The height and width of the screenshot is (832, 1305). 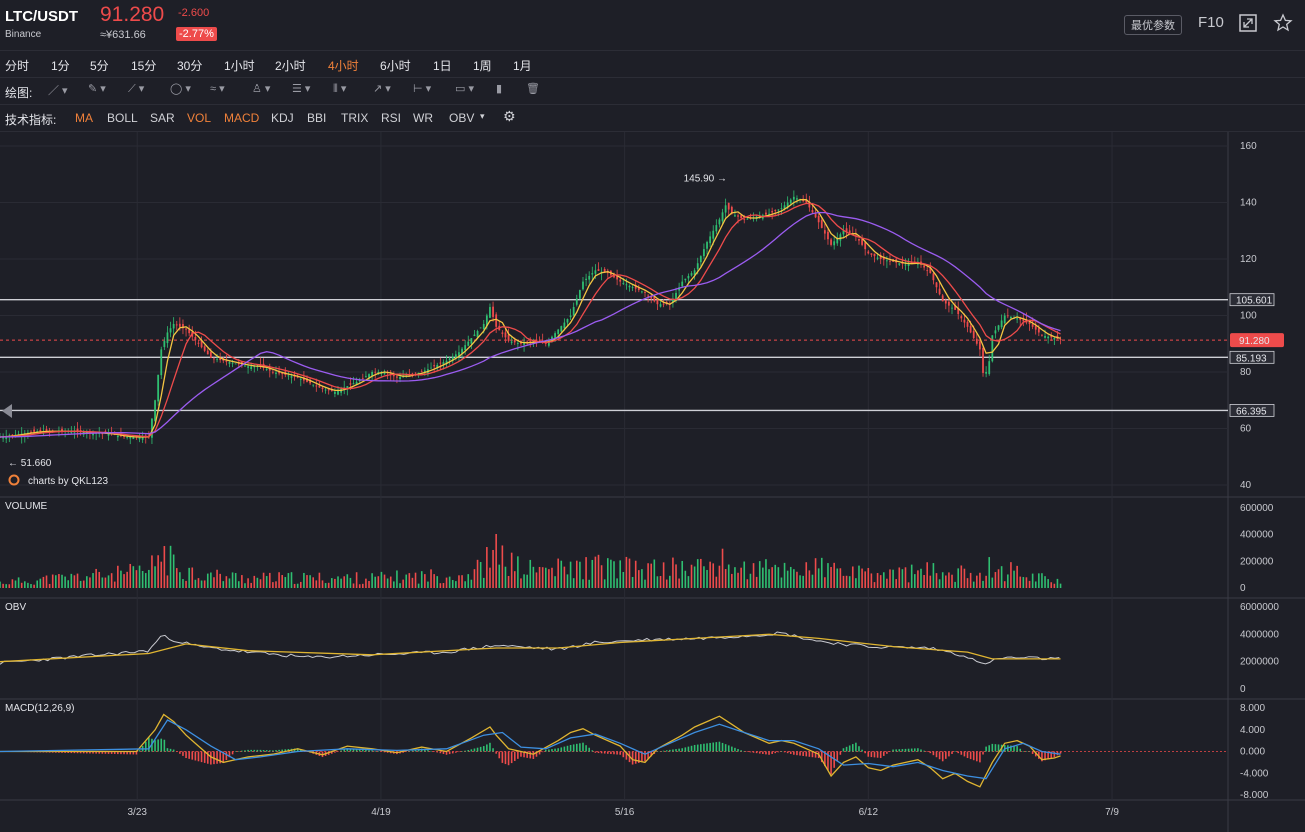 I want to click on timeframe-tab: 1分, so click(x=60, y=66).